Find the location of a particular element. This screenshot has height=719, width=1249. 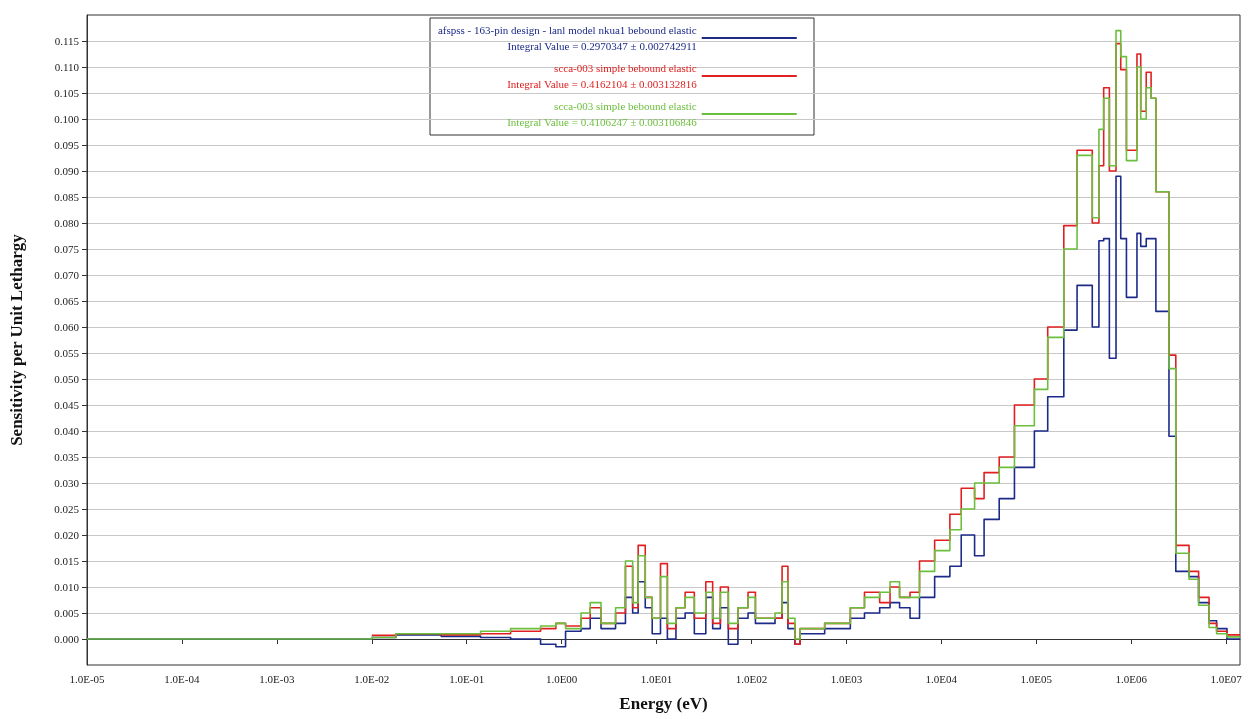

y-tick-label: 0.040 is located at coordinates (67, 431).